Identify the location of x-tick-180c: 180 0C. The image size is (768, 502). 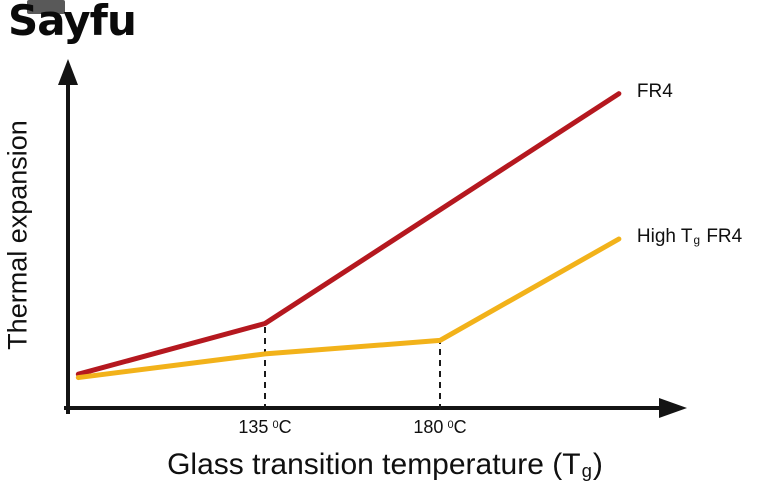
(439, 427).